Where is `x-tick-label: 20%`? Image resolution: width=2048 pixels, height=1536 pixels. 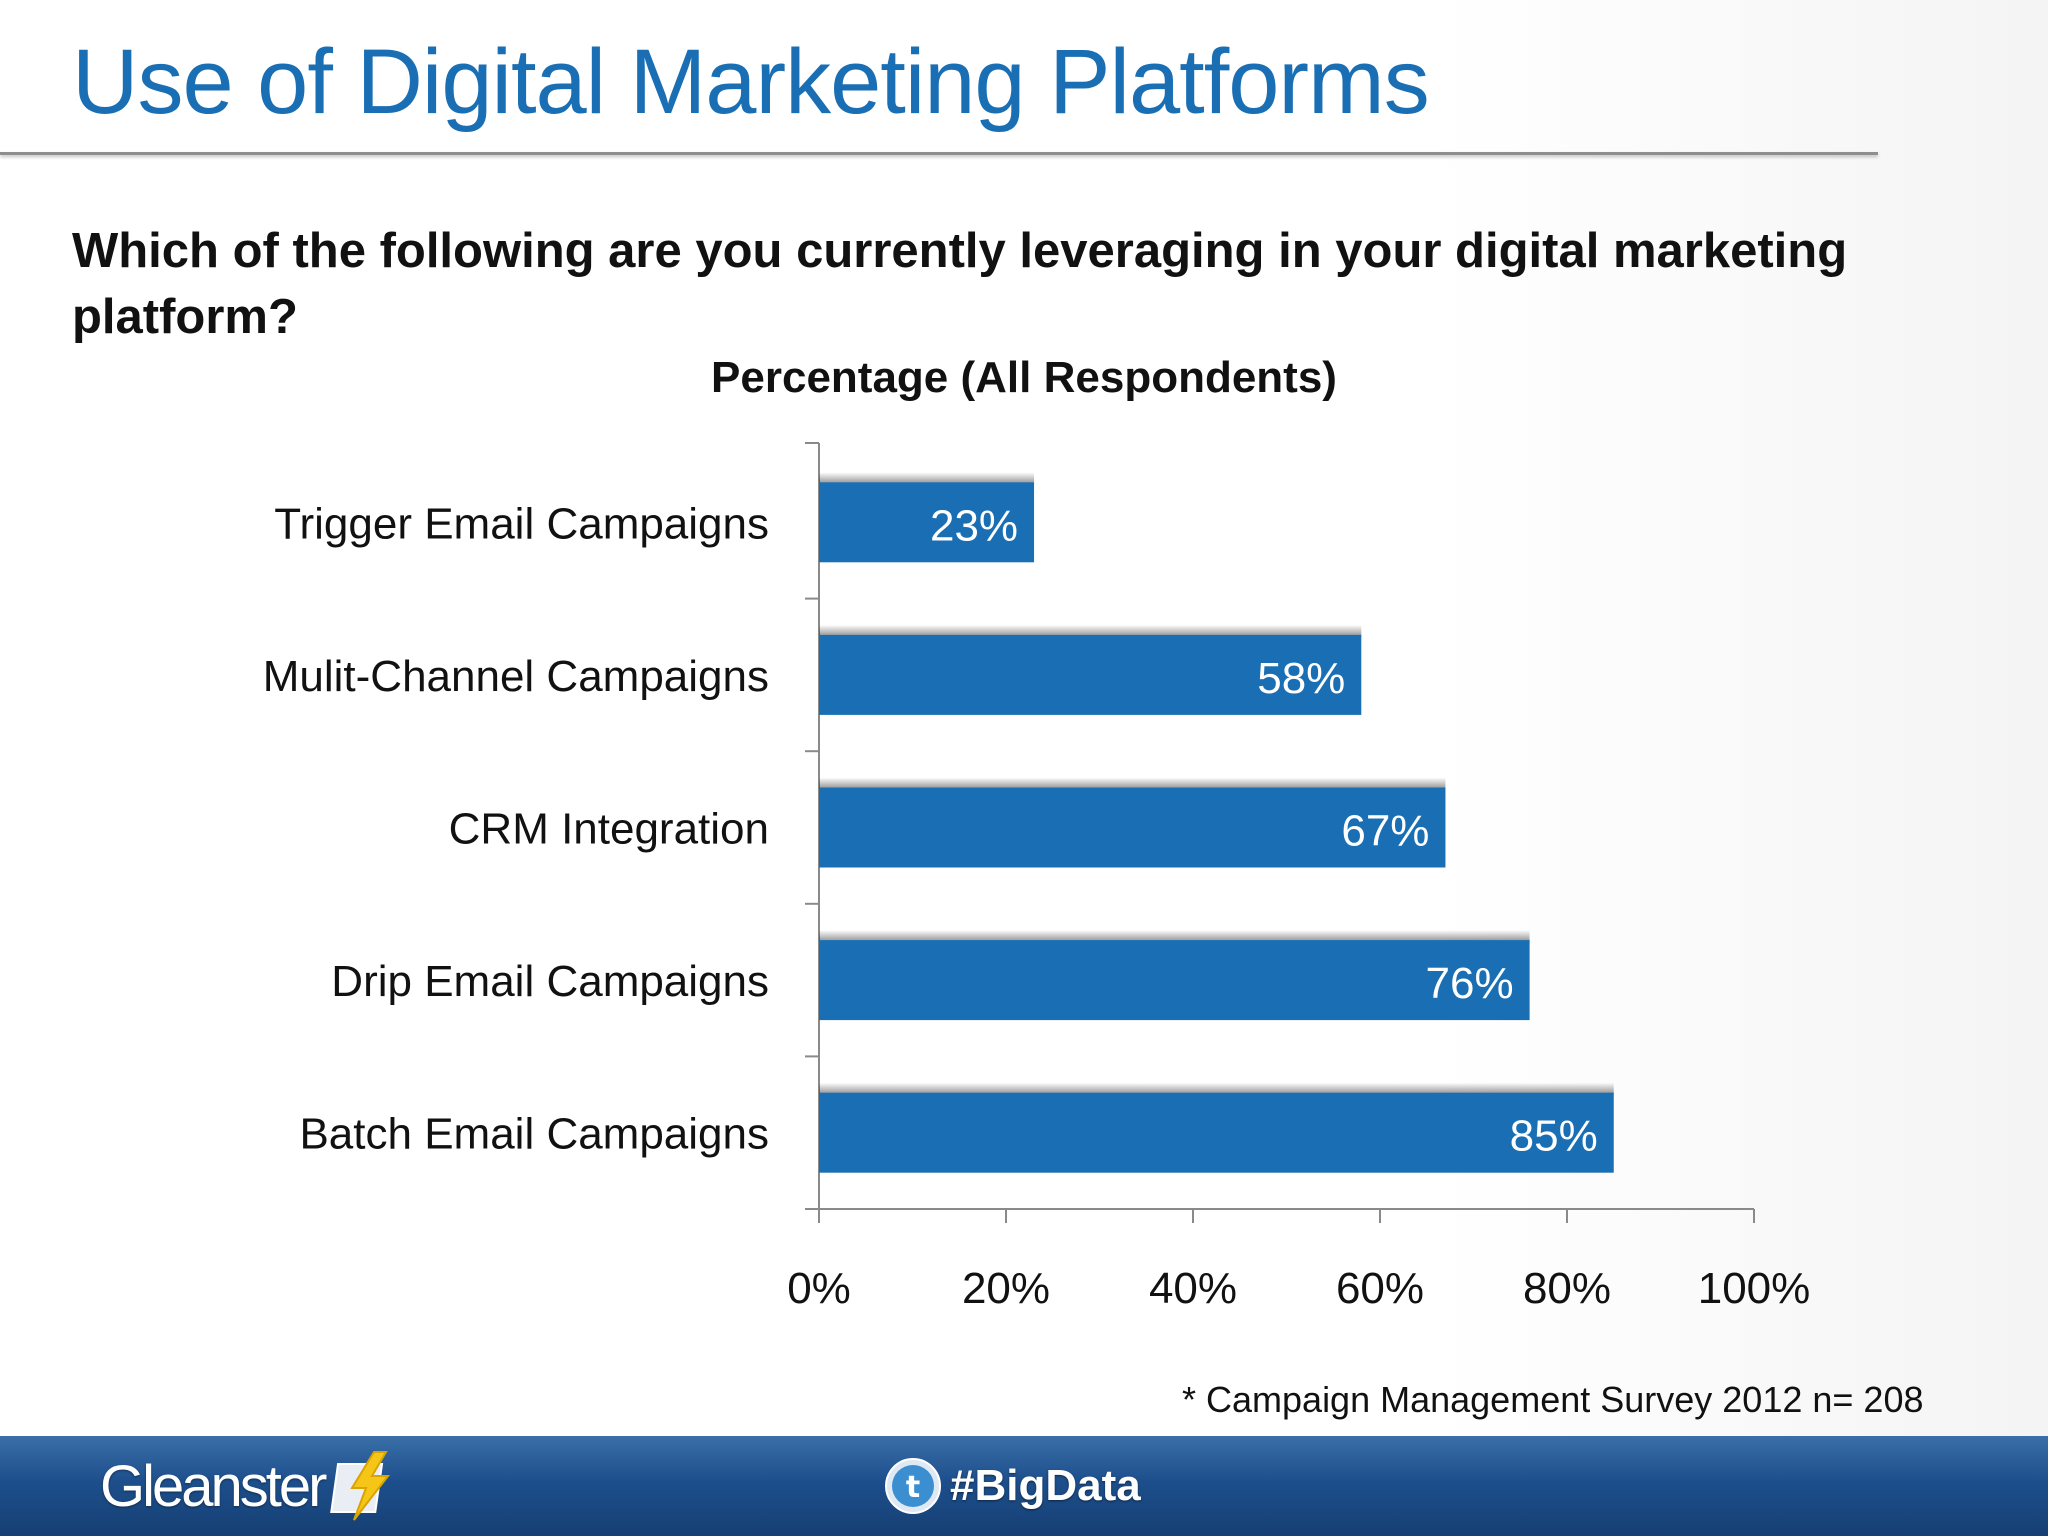
x-tick-label: 20% is located at coordinates (1006, 1288).